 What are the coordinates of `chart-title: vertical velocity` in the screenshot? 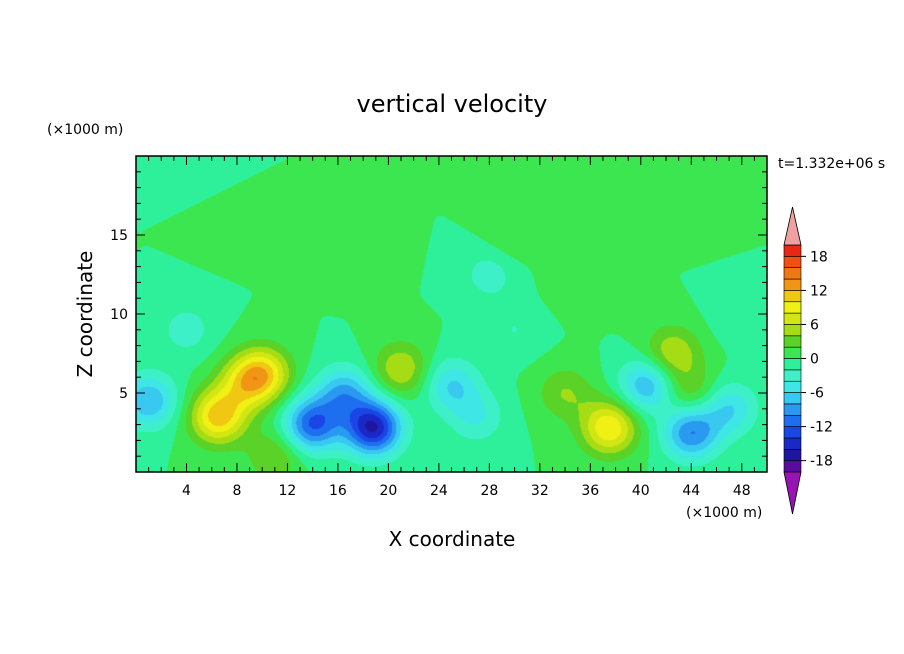 It's located at (452, 104).